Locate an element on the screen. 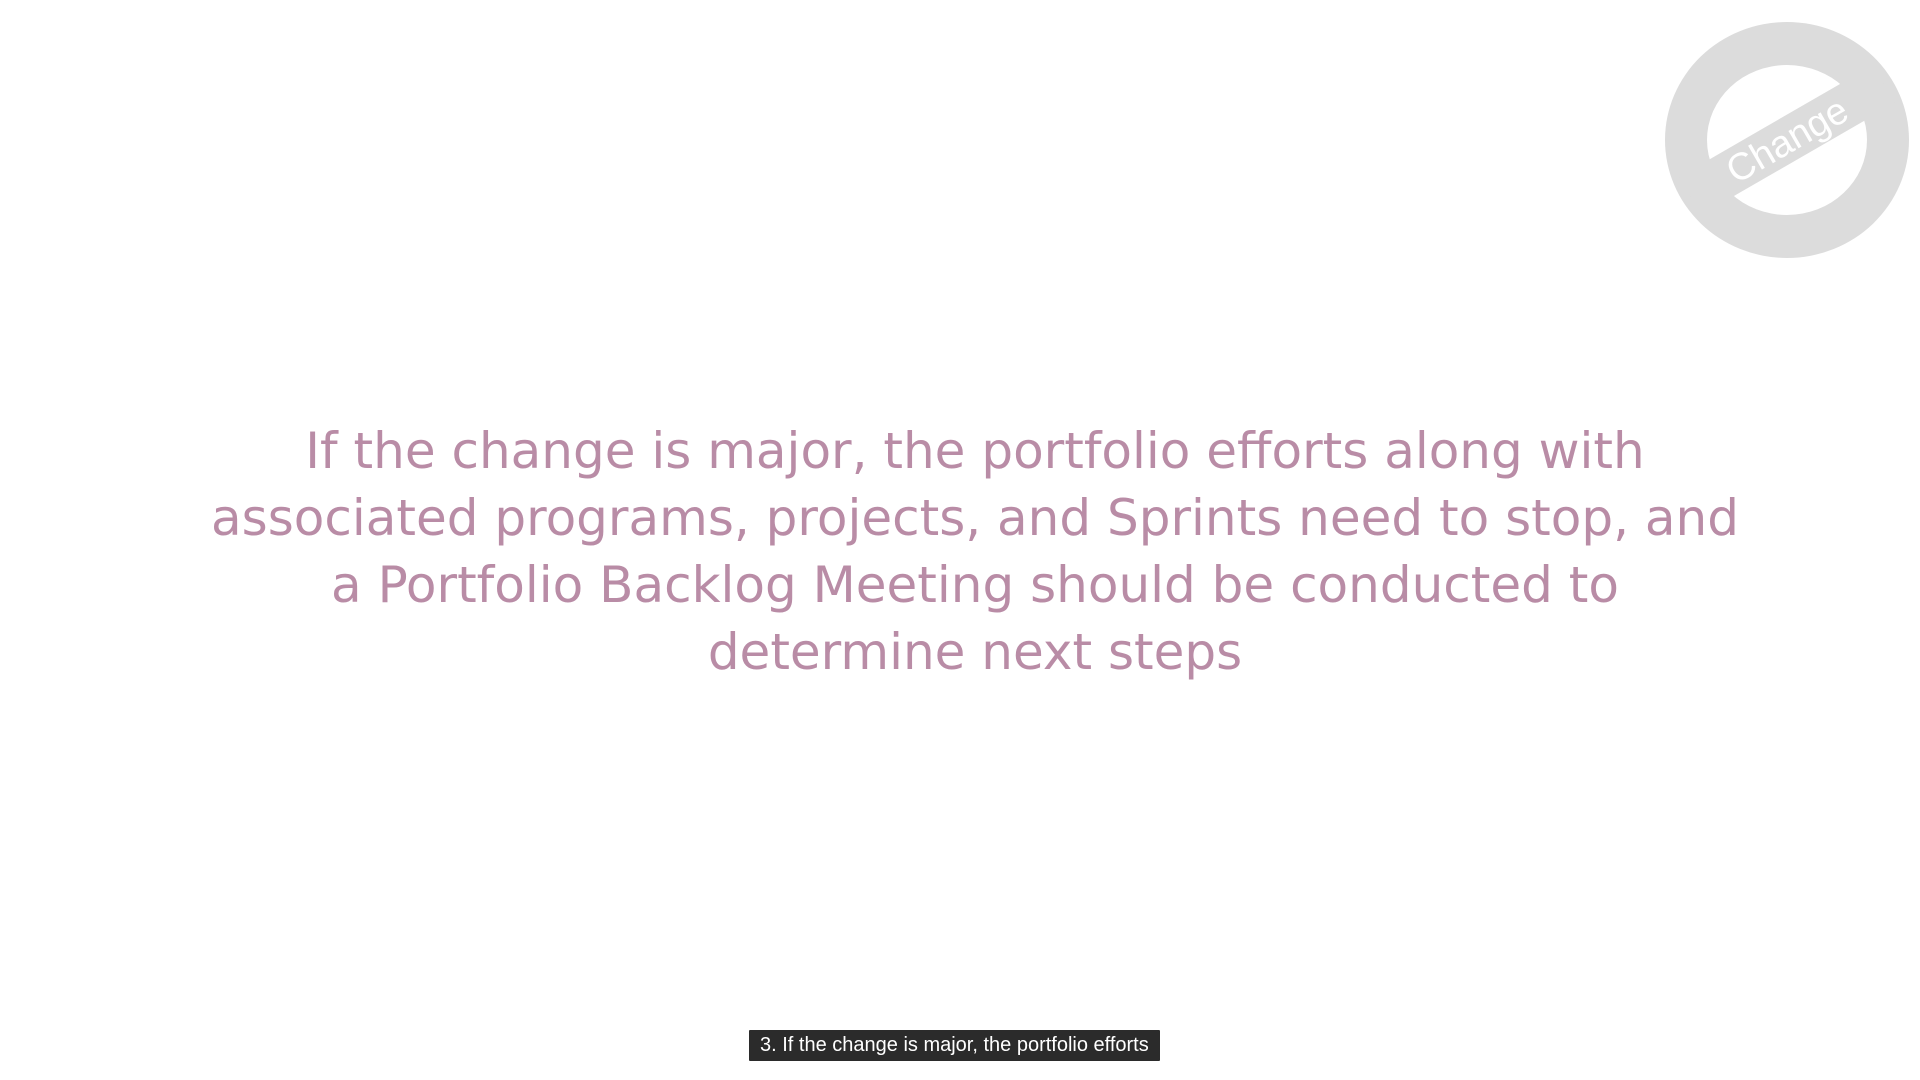 Image resolution: width=1920 pixels, height=1080 pixels. change-badge-icon: Change is located at coordinates (1787, 140).